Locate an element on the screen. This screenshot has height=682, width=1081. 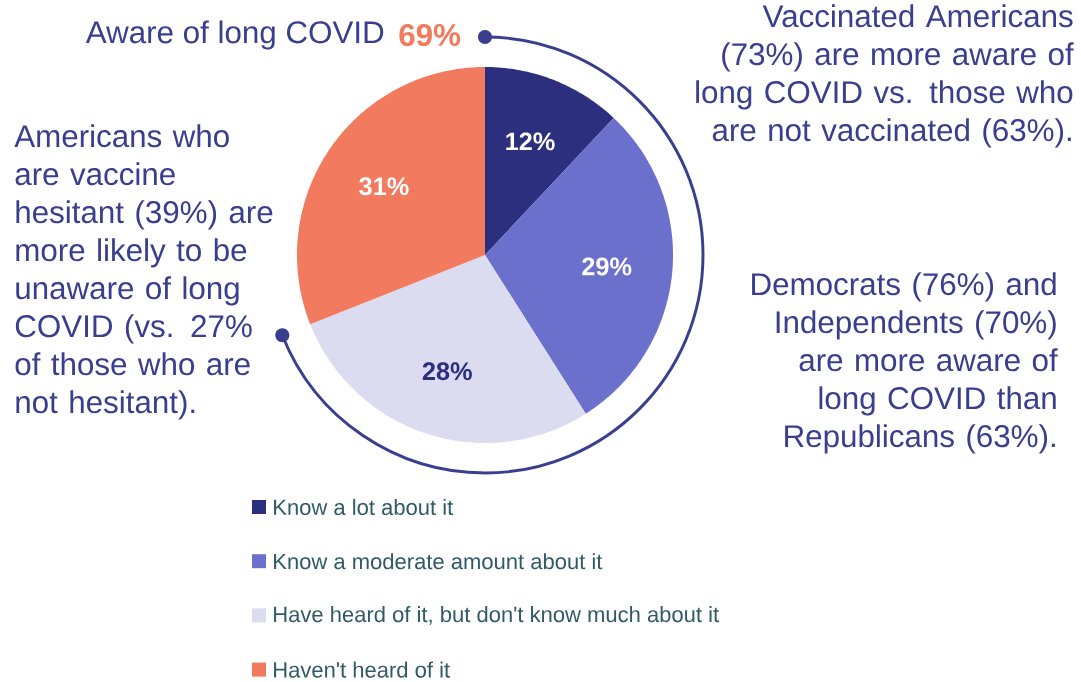
data-label: 31% is located at coordinates (384, 186).